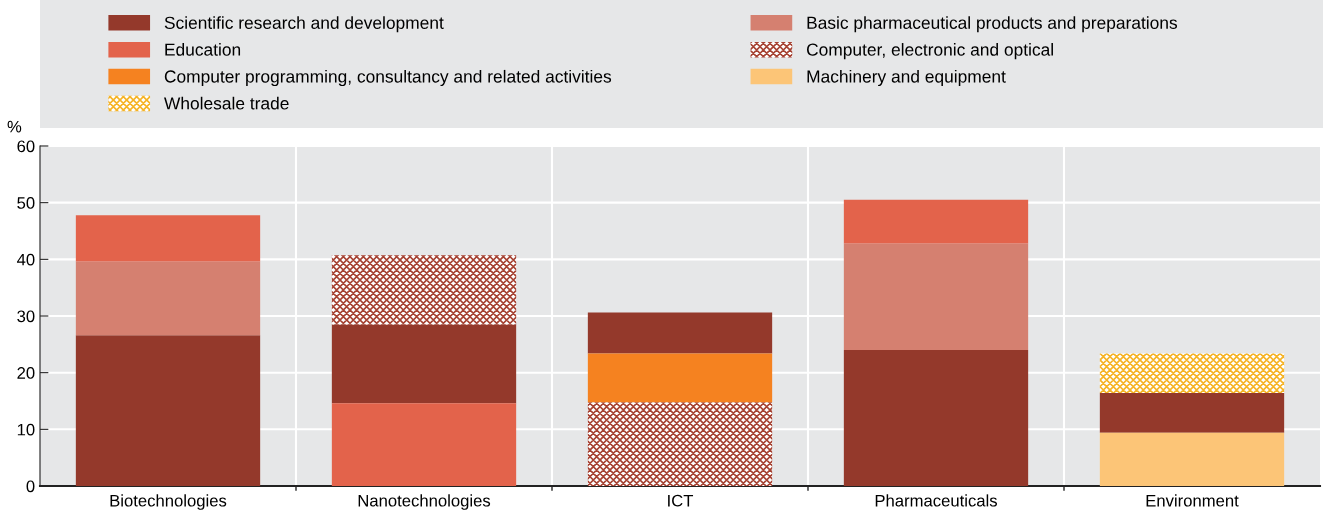  I want to click on y-tick-label: 20, so click(26, 373).